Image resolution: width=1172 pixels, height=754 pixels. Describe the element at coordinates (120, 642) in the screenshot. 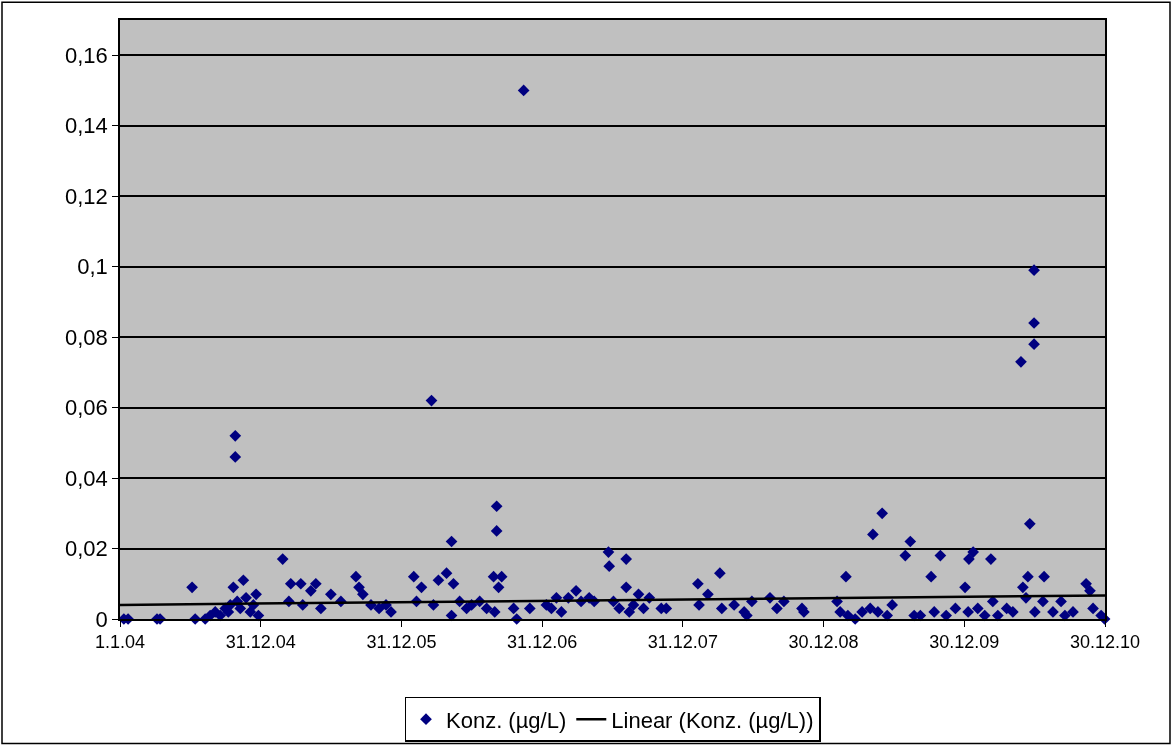

I see `x-tick-label: 1.1.04` at that location.